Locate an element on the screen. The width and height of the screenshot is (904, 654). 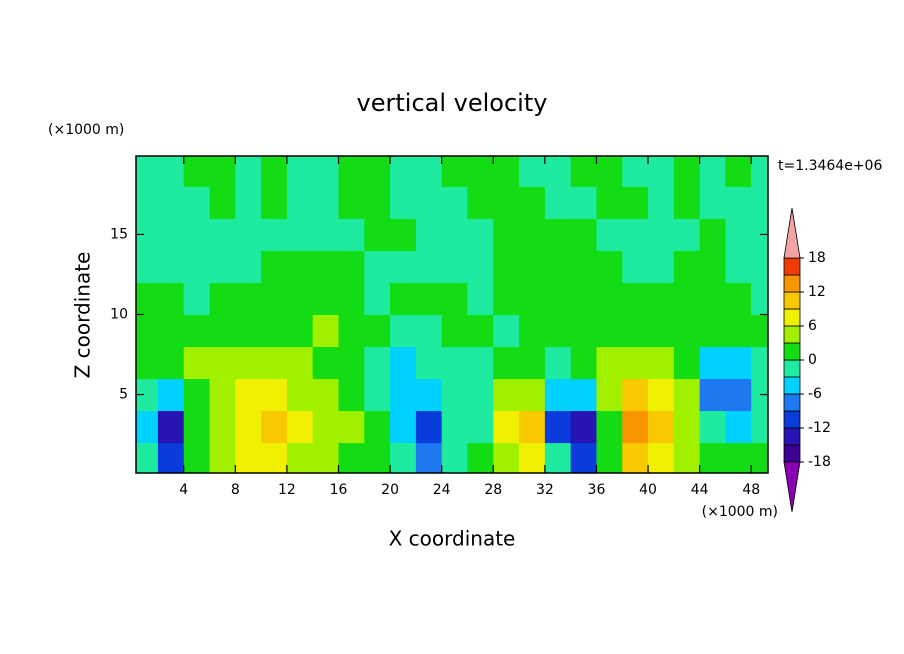
x-tick-label: 44 is located at coordinates (700, 490).